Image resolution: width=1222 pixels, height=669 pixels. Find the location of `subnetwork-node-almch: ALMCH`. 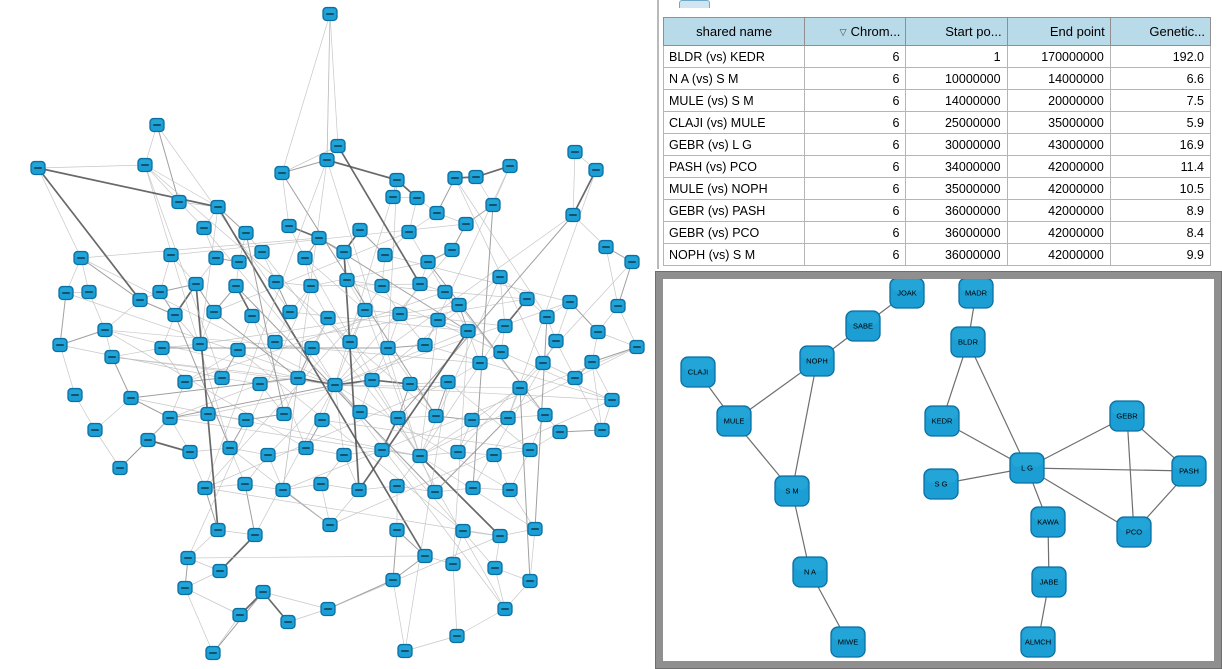

subnetwork-node-almch: ALMCH is located at coordinates (1038, 642).